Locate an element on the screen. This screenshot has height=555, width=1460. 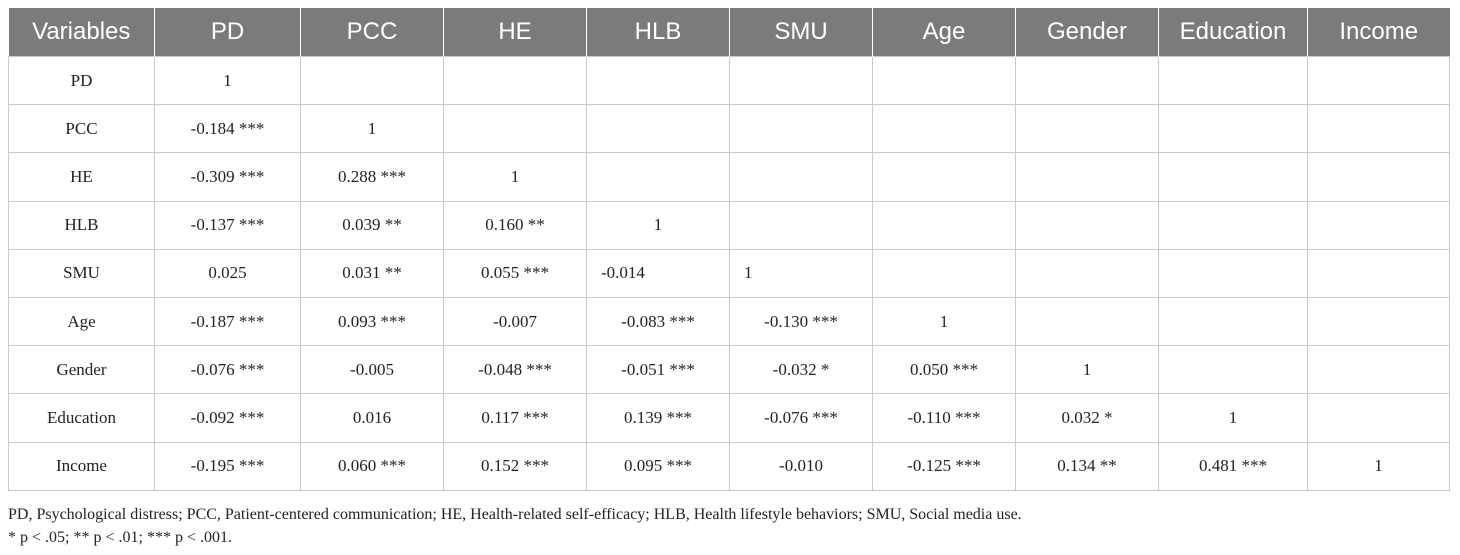
row-label: Age is located at coordinates (81, 321).